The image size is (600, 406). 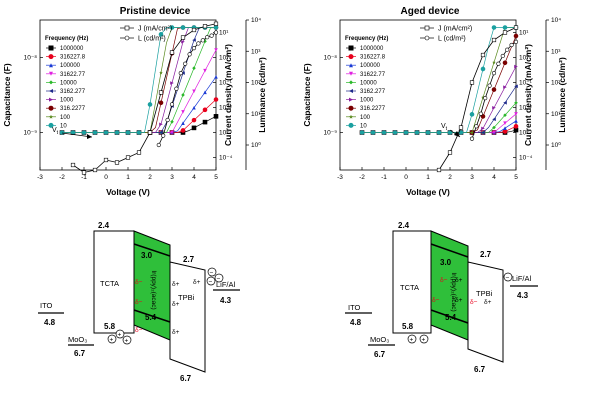 What do you see at coordinates (365, 118) in the screenshot?
I see `legend-item-label: 100` at bounding box center [365, 118].